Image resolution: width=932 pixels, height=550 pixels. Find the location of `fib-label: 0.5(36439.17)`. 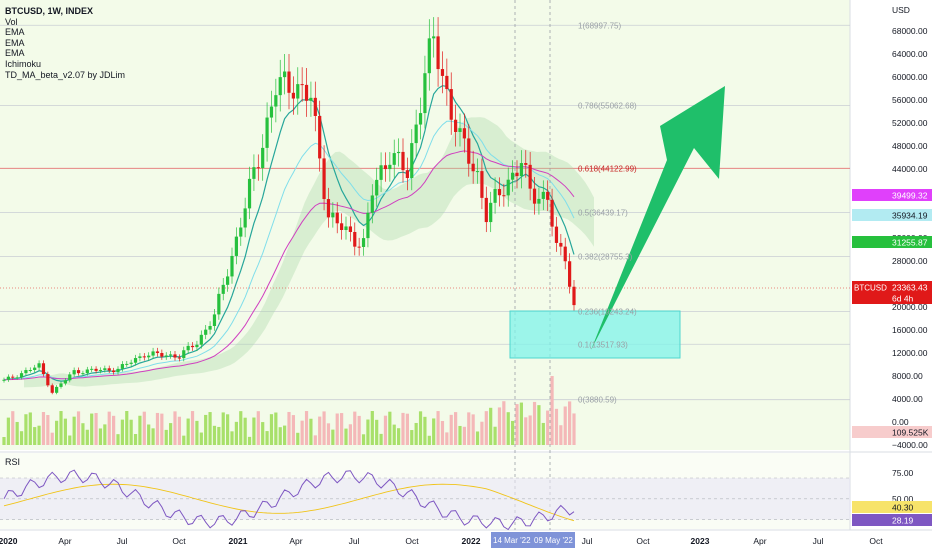

fib-label: 0.5(36439.17) is located at coordinates (603, 212).